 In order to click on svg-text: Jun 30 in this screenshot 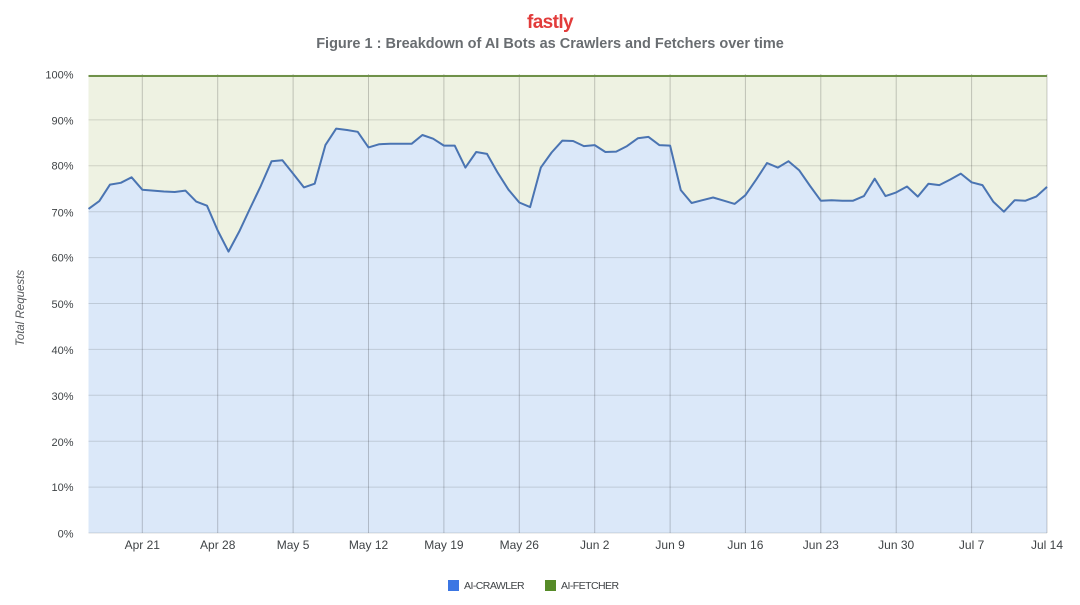, I will do `click(896, 545)`.